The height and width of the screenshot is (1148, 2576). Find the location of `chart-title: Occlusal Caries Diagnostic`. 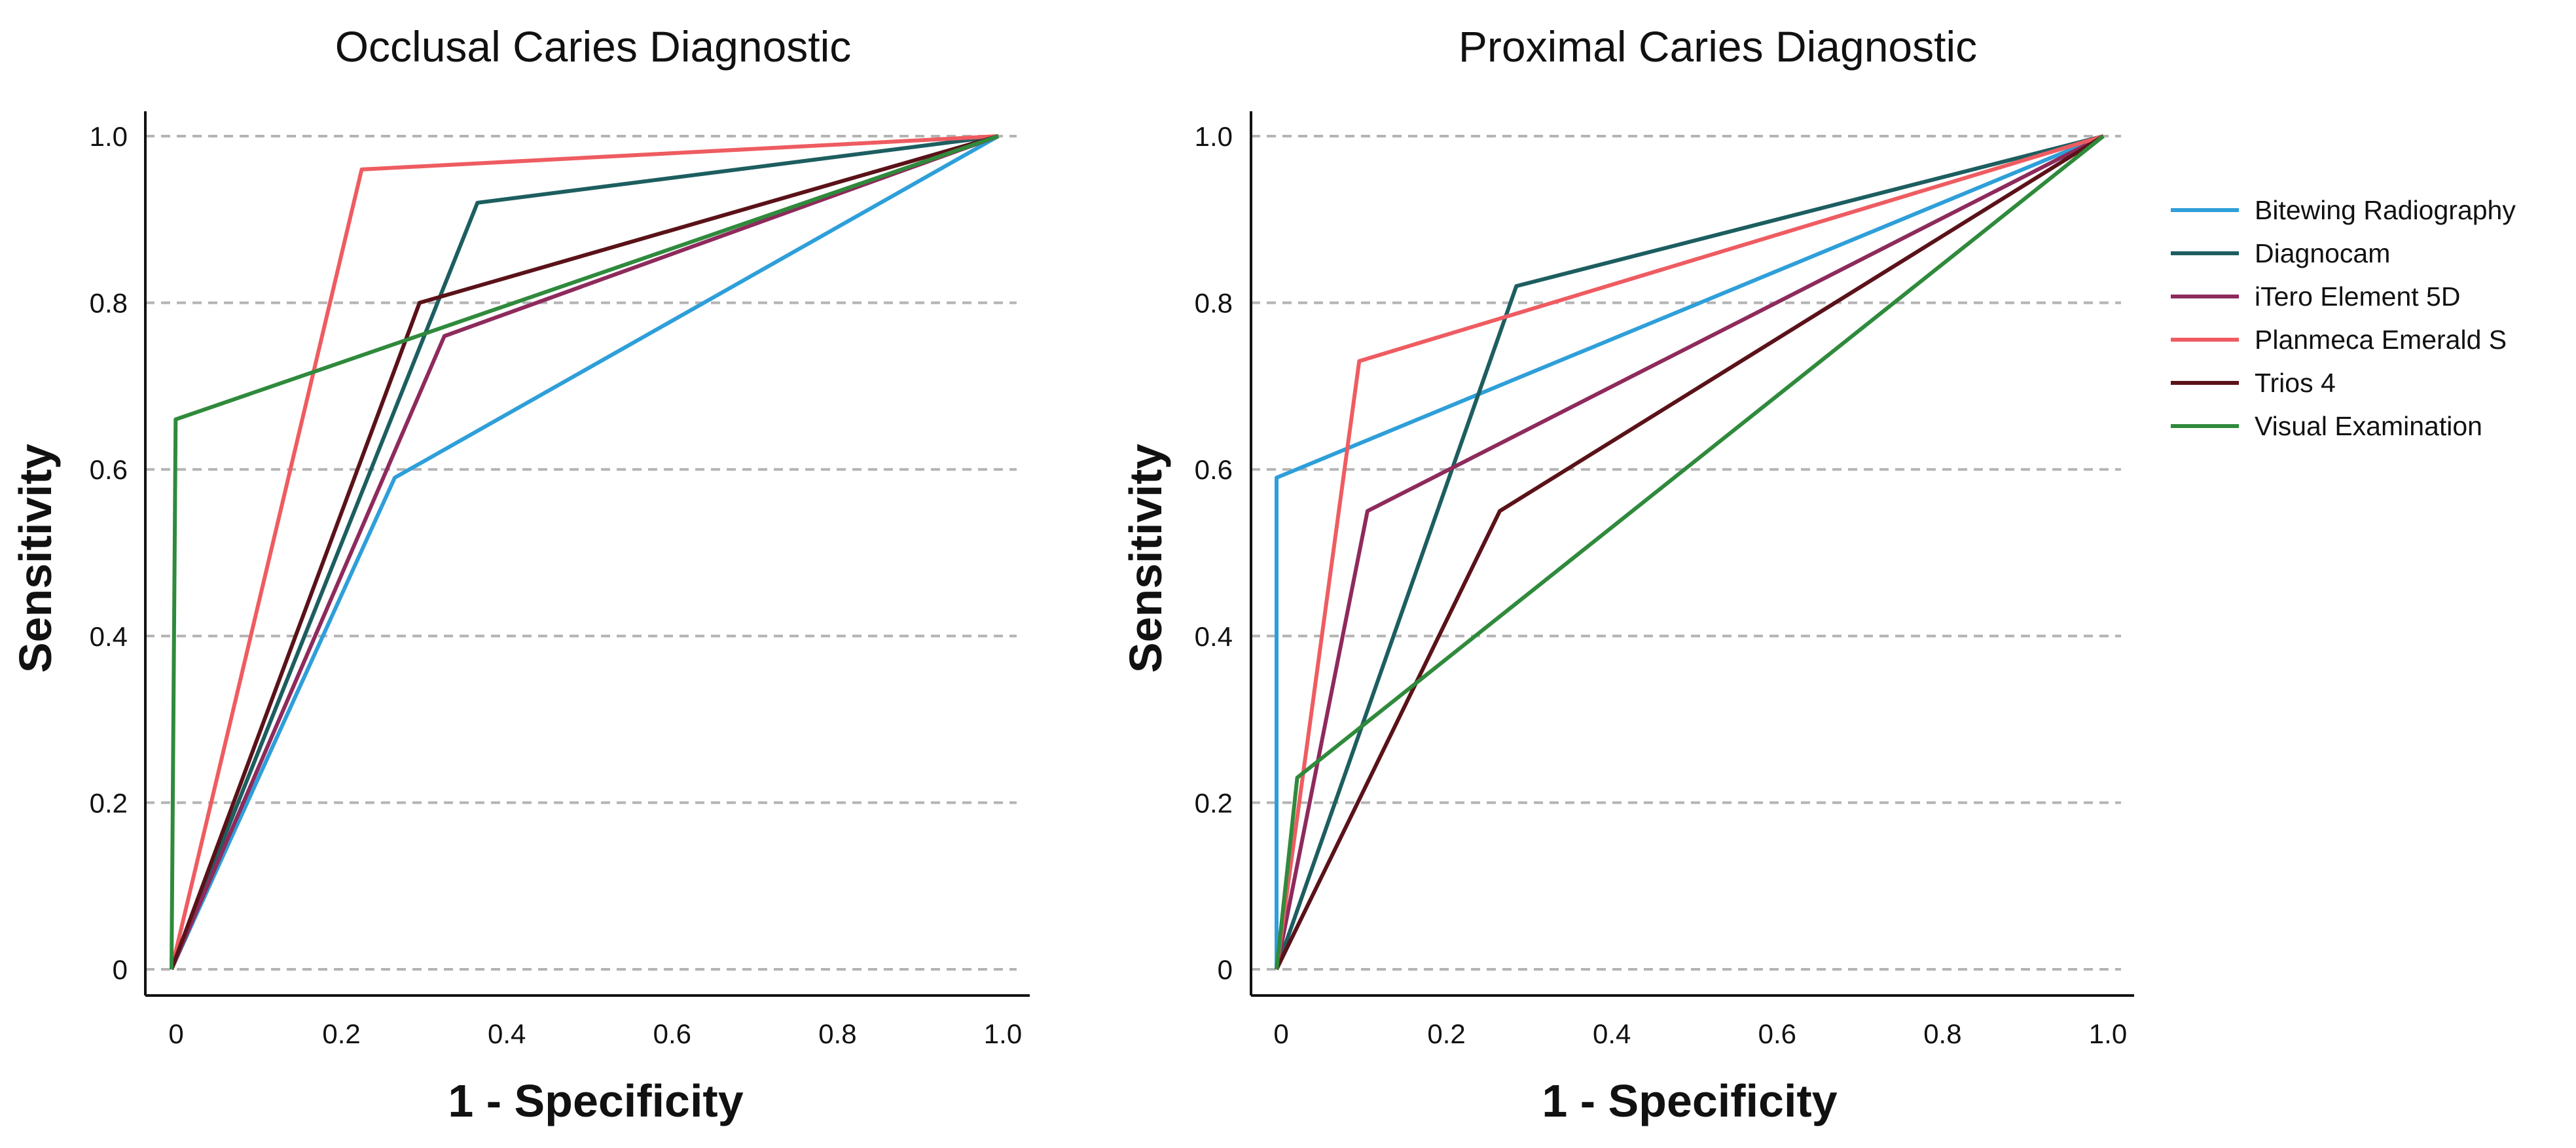

chart-title: Occlusal Caries Diagnostic is located at coordinates (593, 46).